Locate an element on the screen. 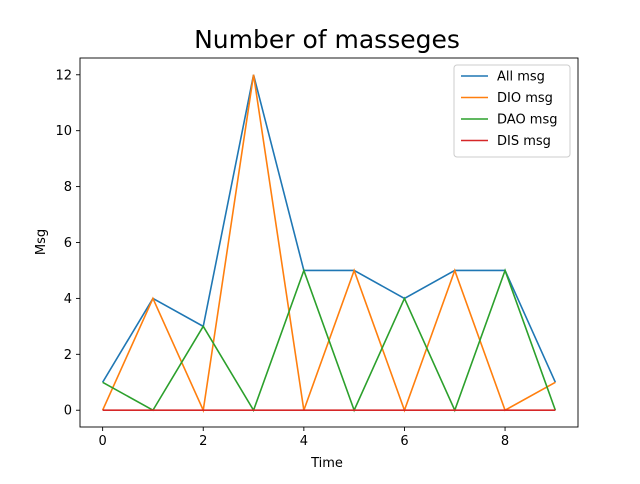 This screenshot has width=640, height=484. y-tick-label: 8 is located at coordinates (68, 187).